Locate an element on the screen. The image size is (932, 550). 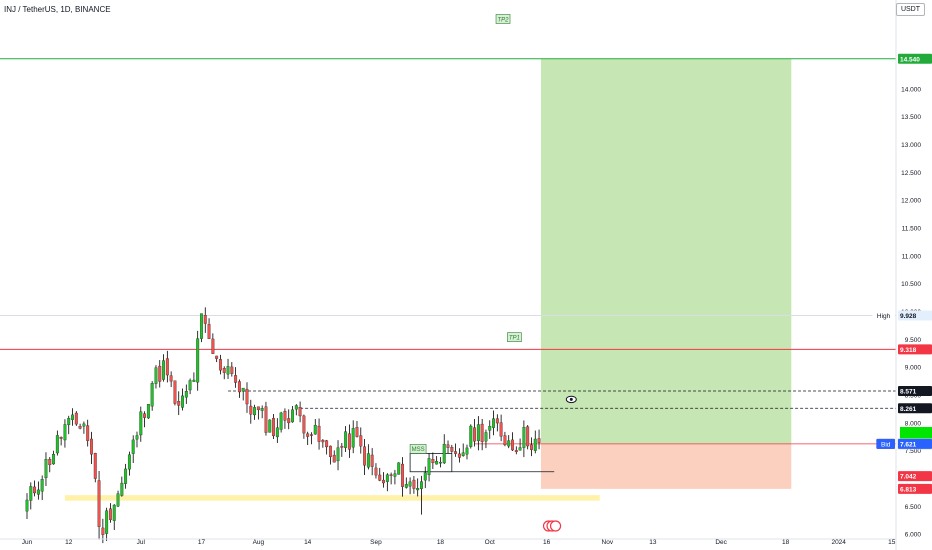
y-tick-label: 12.000 is located at coordinates (911, 201).